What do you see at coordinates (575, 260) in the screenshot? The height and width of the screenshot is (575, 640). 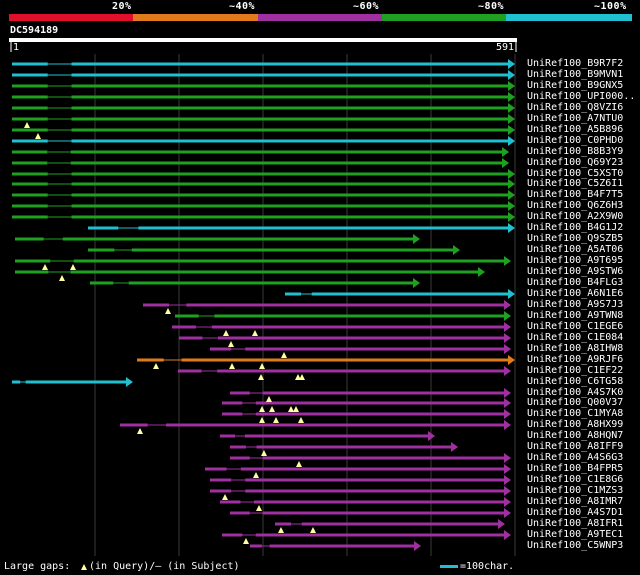 I see `hit-label: UniRef100_A9T695` at bounding box center [575, 260].